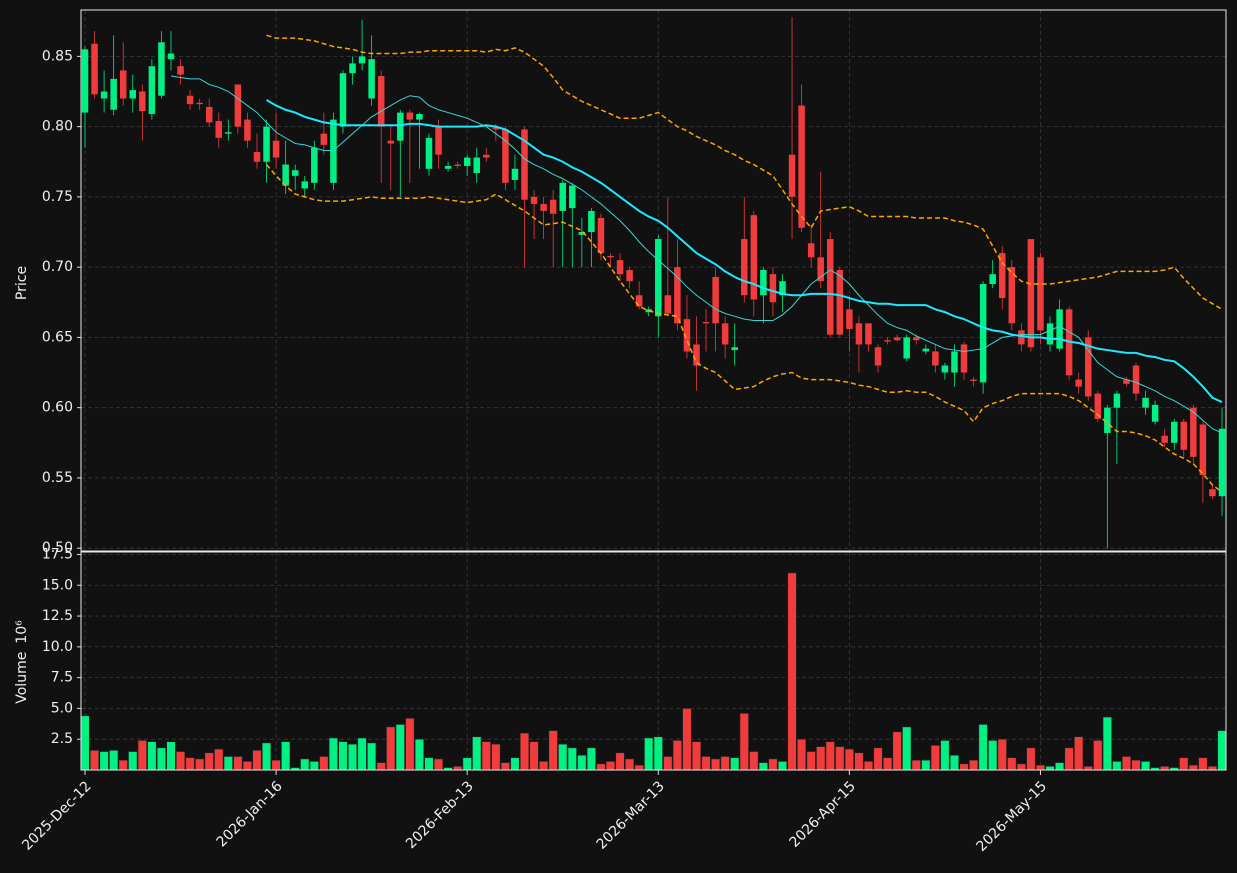 The height and width of the screenshot is (873, 1237). Describe the element at coordinates (57, 616) in the screenshot. I see `y-tick-label: 12.5` at that location.